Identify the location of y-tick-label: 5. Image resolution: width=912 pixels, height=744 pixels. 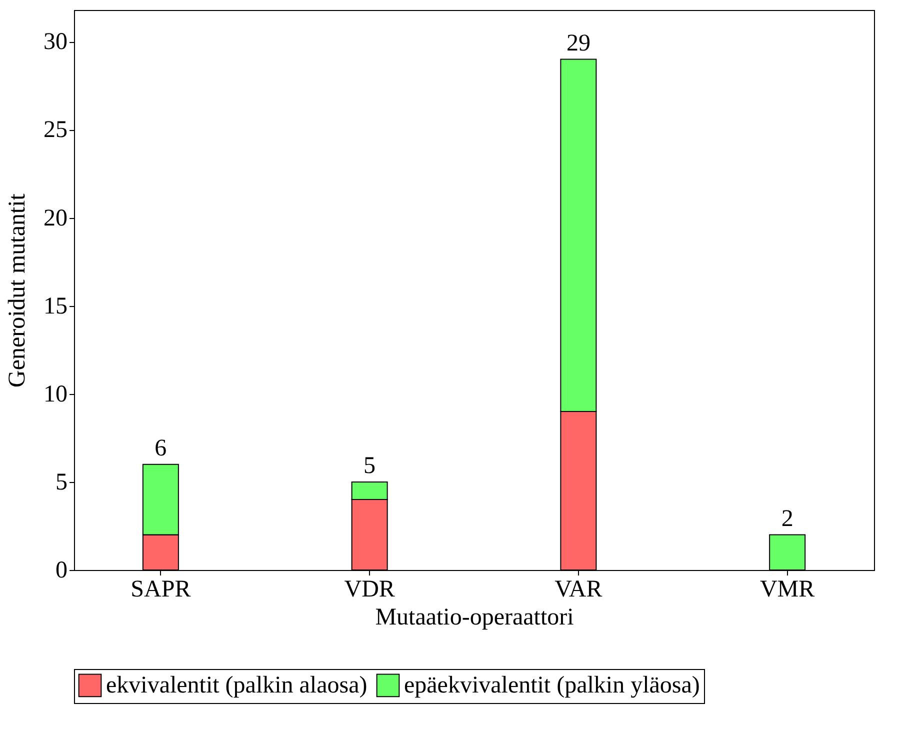
(62, 482).